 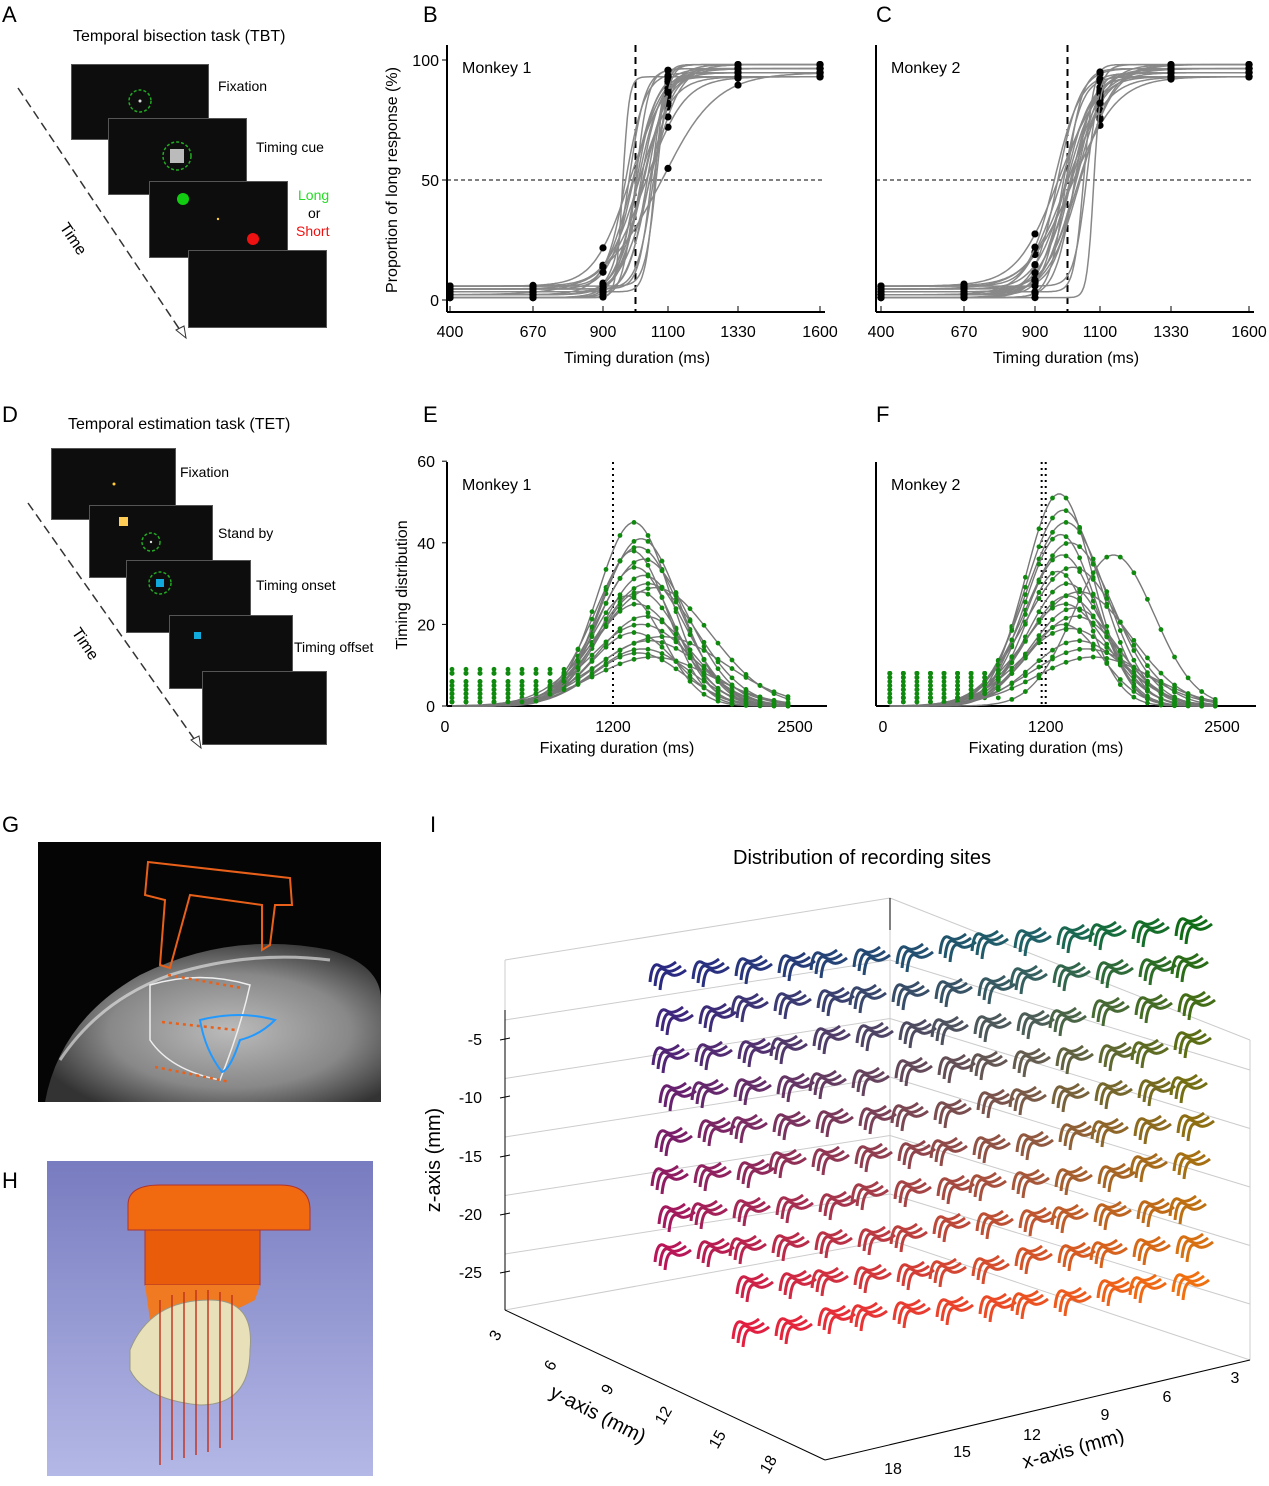 I want to click on short-label: Short, so click(x=313, y=231).